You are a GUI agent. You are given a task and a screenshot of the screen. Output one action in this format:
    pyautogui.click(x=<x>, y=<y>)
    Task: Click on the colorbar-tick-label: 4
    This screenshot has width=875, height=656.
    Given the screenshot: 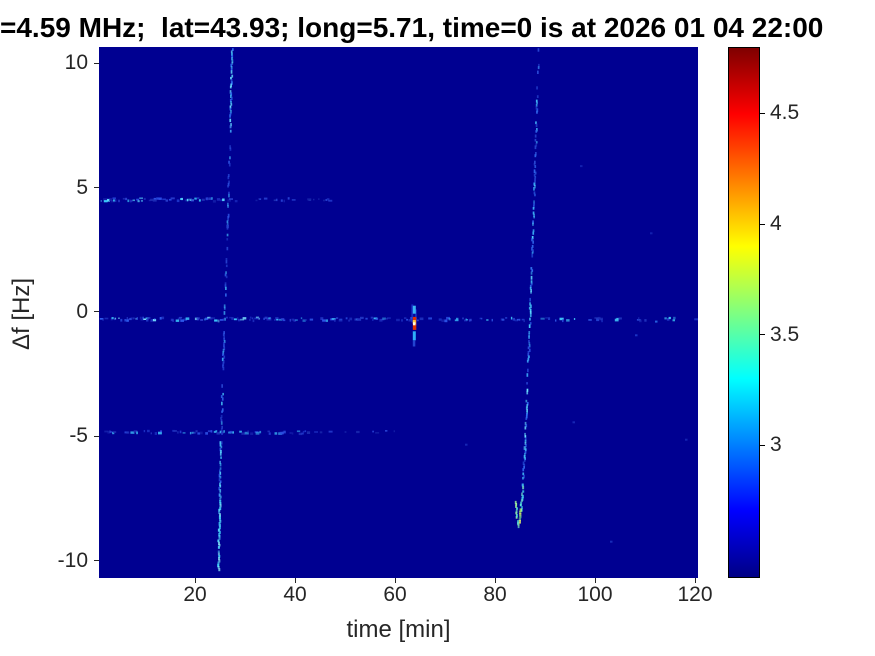 What is the action you would take?
    pyautogui.click(x=776, y=223)
    